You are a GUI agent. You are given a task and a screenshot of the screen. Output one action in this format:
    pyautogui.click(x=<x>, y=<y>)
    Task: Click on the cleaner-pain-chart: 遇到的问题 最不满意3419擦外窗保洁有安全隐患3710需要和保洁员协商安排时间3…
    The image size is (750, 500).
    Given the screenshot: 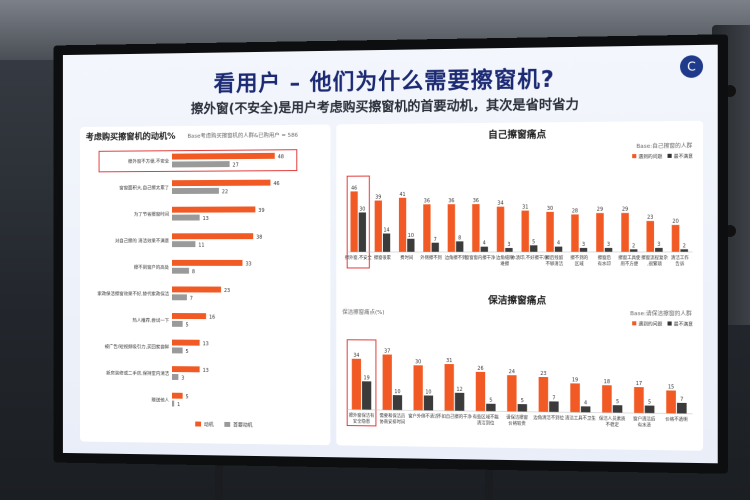 What is the action you would take?
    pyautogui.click(x=519, y=381)
    